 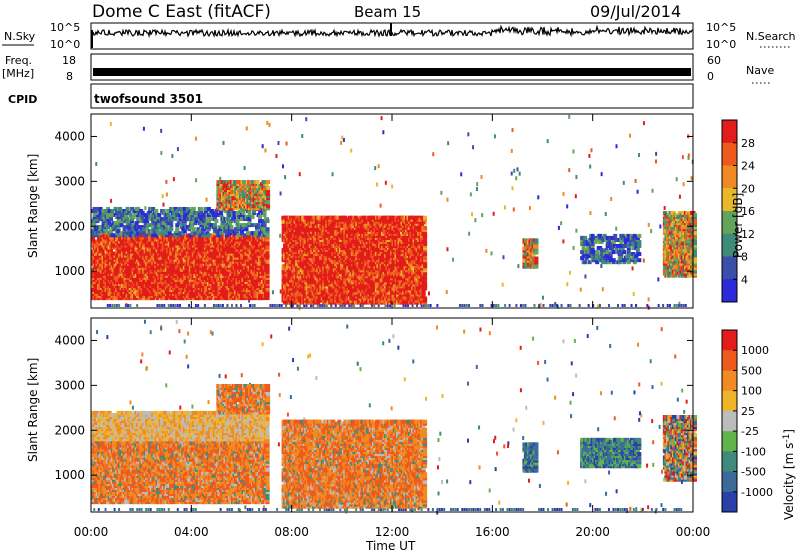 I want to click on nsky-tick-top: 10^5, so click(x=65, y=27).